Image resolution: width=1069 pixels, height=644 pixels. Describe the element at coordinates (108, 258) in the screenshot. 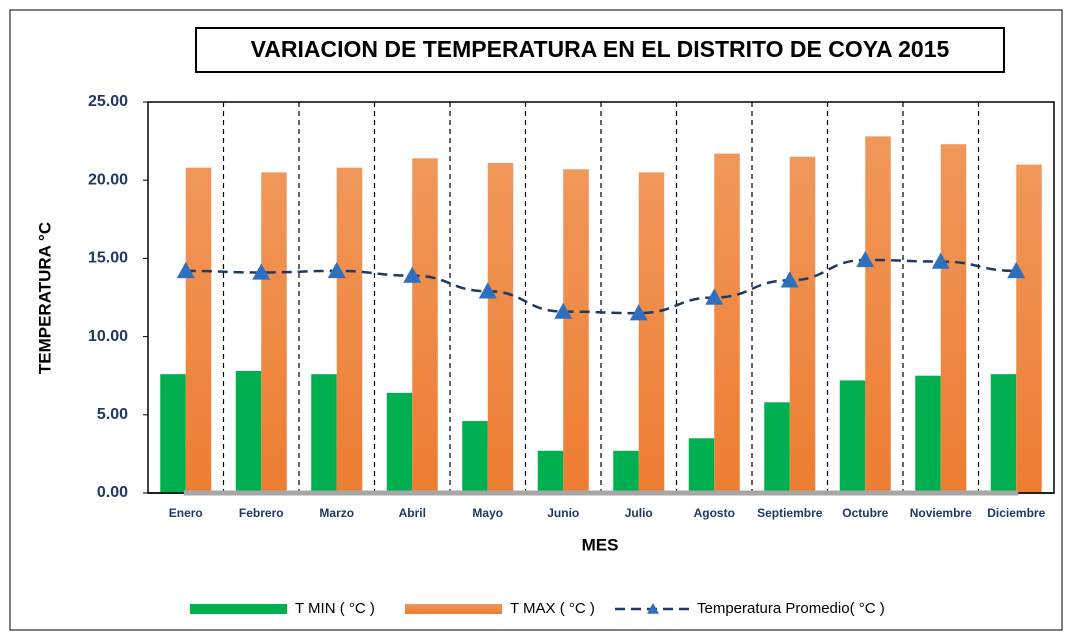

I see `y-tick-label: 15.00` at that location.